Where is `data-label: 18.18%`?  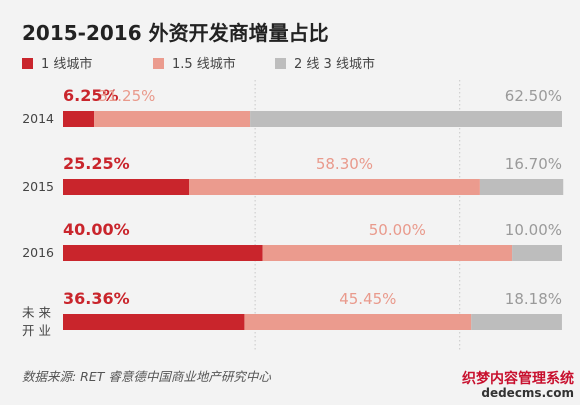 data-label: 18.18% is located at coordinates (533, 299).